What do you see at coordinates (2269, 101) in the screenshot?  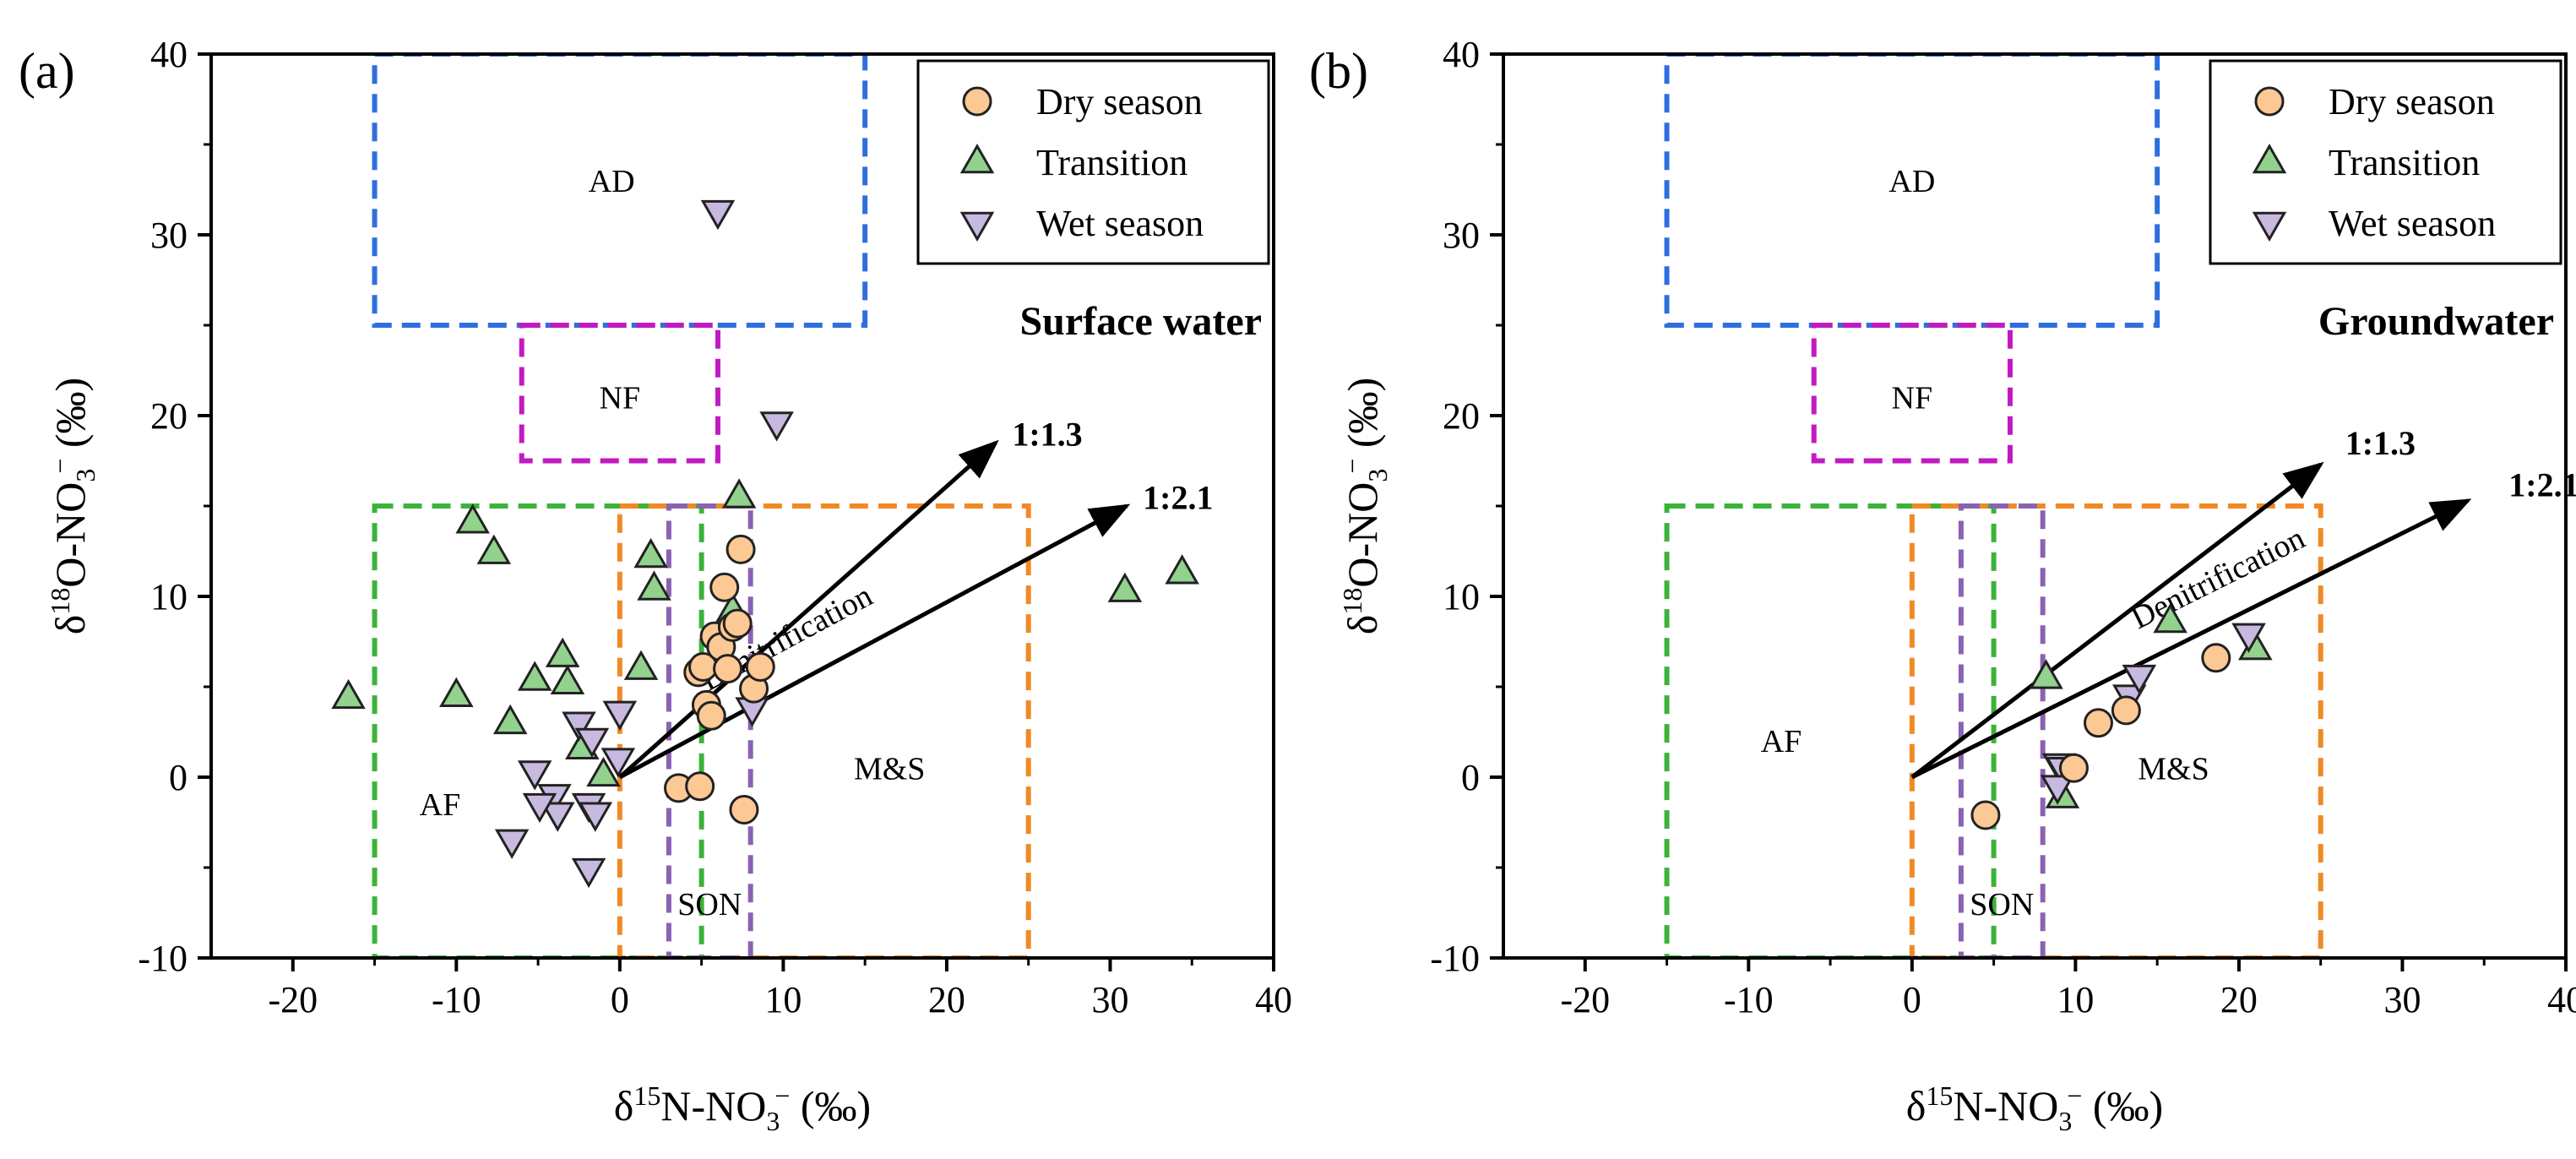 I see `legend-marker-dry` at bounding box center [2269, 101].